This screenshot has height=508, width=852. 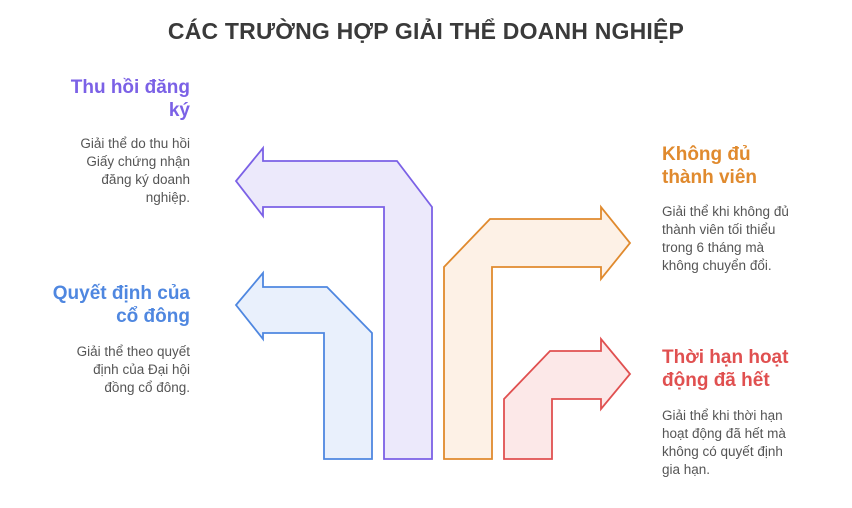 I want to click on heading-thu-hoi-dang-ky: Thu hồi đăng ký, so click(x=130, y=99).